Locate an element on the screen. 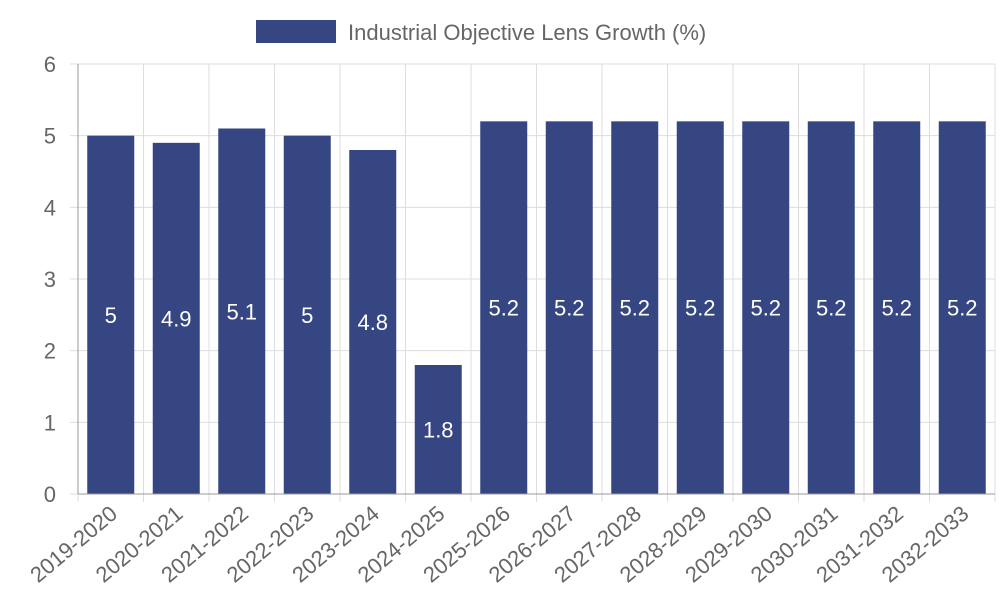 This screenshot has height=600, width=1000. bar-data-label: 4.9 is located at coordinates (176, 318).